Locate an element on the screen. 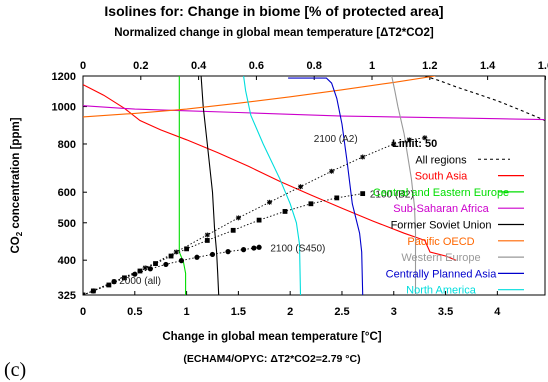 The height and width of the screenshot is (382, 548). legend-label: Western Europe is located at coordinates (440, 258).